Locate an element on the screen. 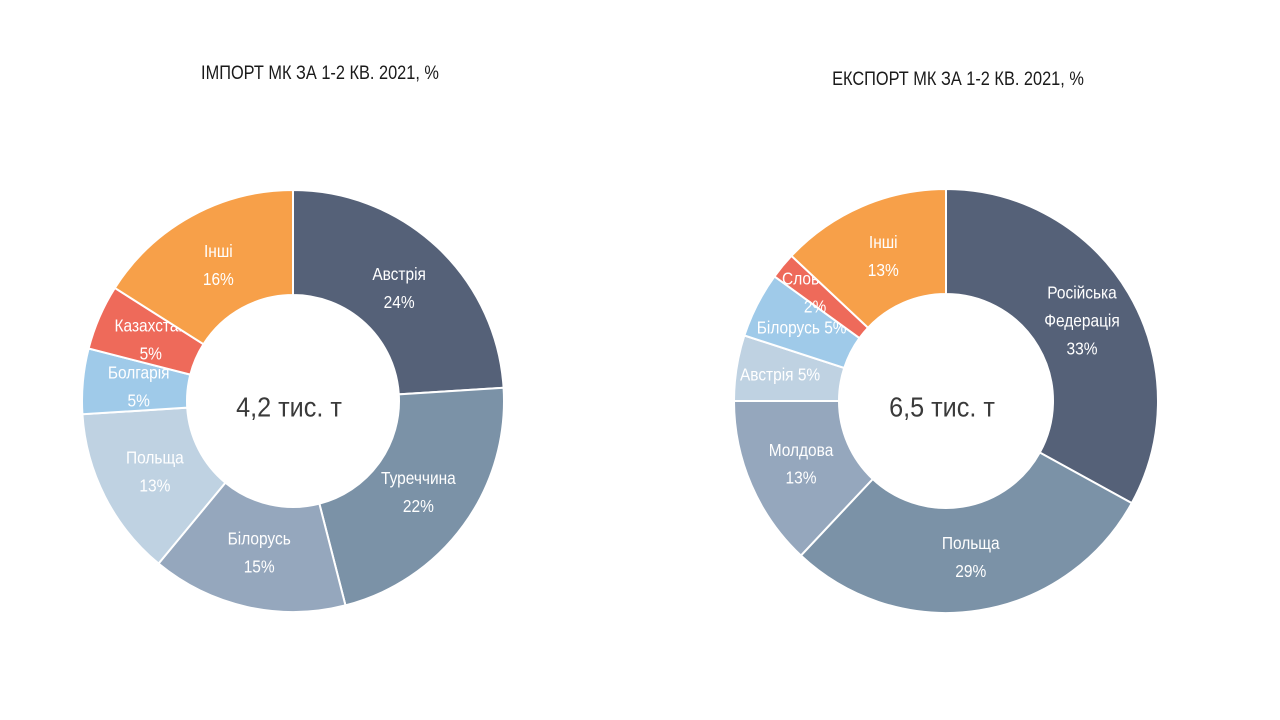  import-slice-turechchyna is located at coordinates (411, 496).